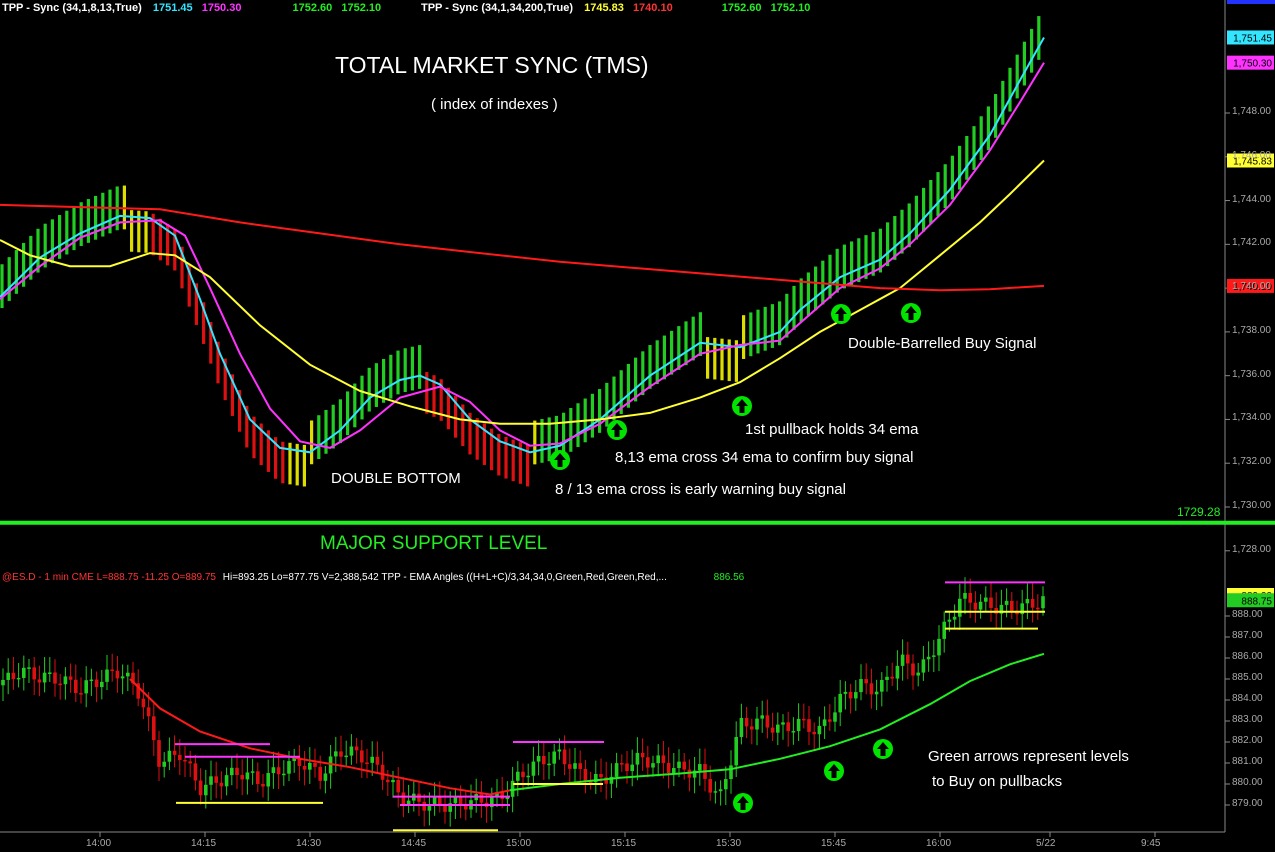 This screenshot has height=852, width=1275. I want to click on tms2-indicator-label: TPP - Sync (34,1,34,200,True), so click(497, 8).